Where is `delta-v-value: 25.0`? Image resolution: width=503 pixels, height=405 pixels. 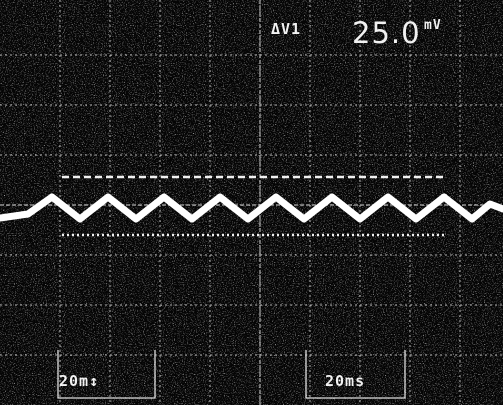 delta-v-value: 25.0 is located at coordinates (386, 33).